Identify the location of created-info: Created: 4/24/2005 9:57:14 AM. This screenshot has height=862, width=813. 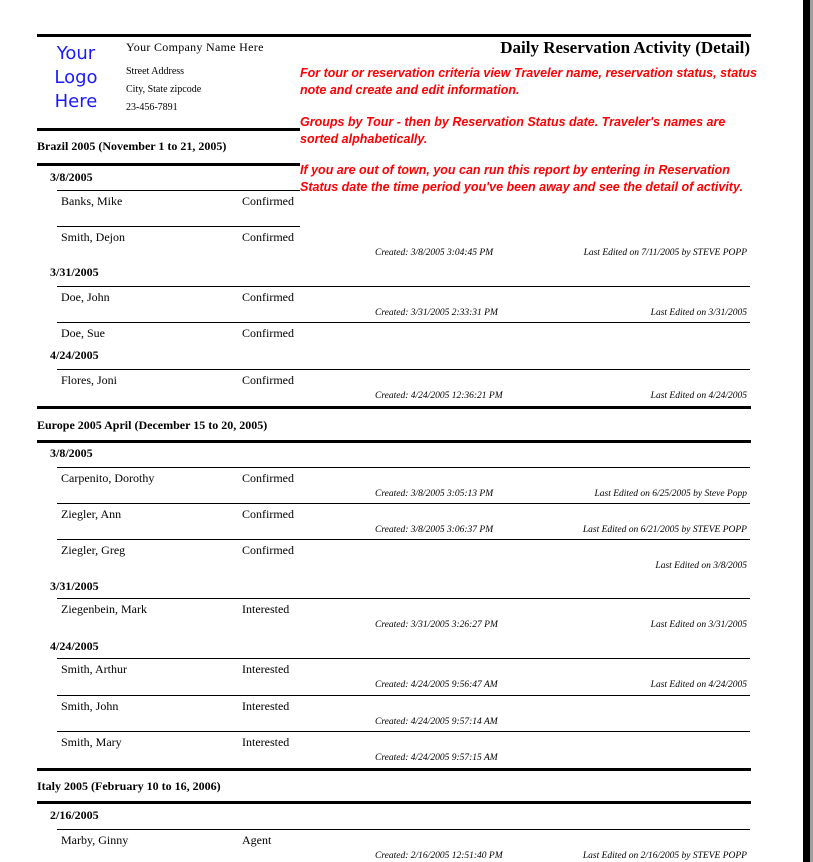
(436, 722).